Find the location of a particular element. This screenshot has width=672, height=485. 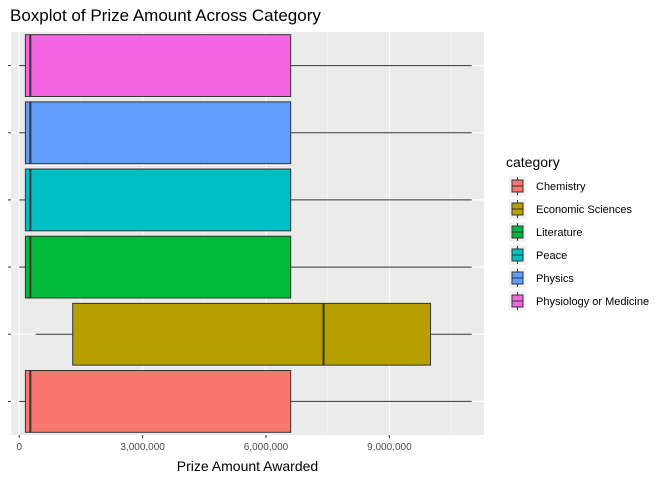

legend-label: Literature is located at coordinates (559, 233).